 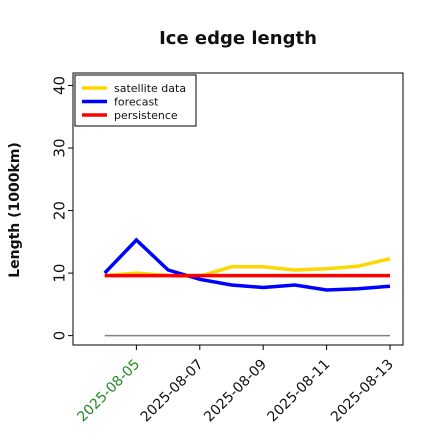 What do you see at coordinates (247, 267) in the screenshot?
I see `series-line-satellite-data` at bounding box center [247, 267].